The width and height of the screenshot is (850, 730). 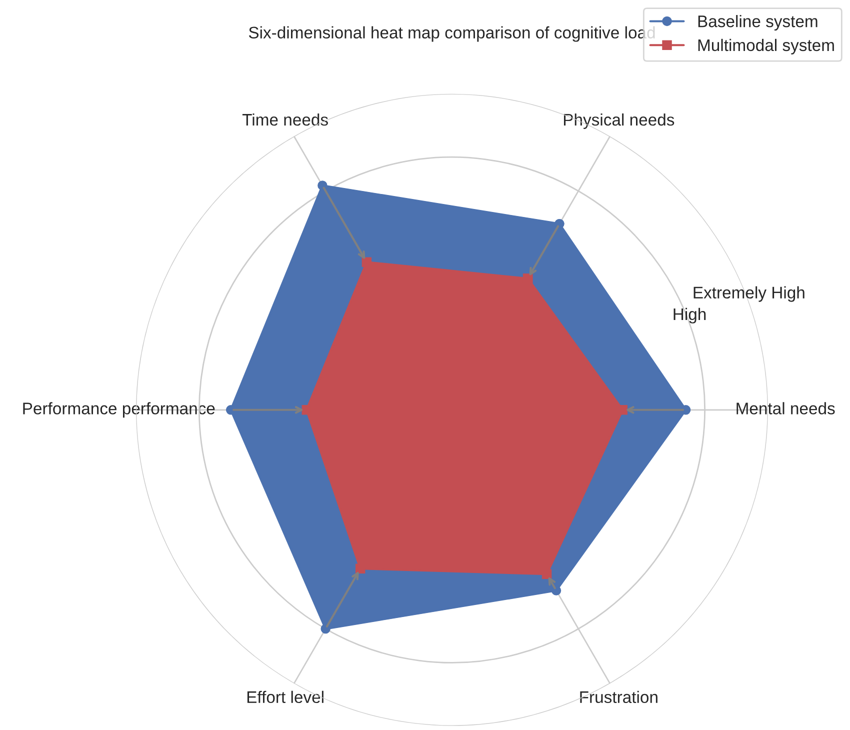 I want to click on y-tick-label: Extremely High, so click(x=749, y=294).